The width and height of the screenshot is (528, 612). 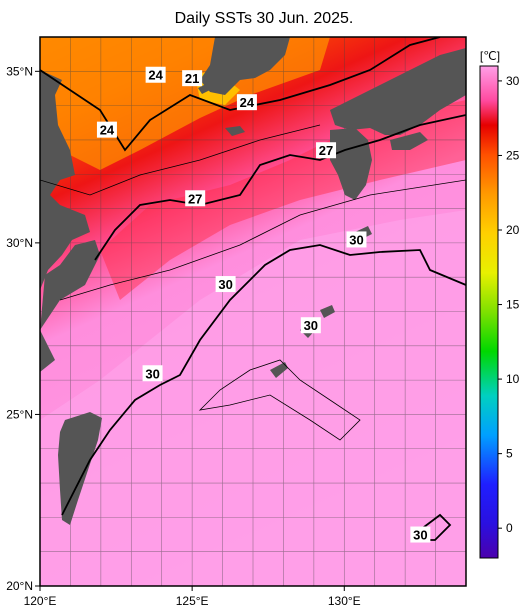 What do you see at coordinates (513, 230) in the screenshot?
I see `colorbar-tick-label: 20` at bounding box center [513, 230].